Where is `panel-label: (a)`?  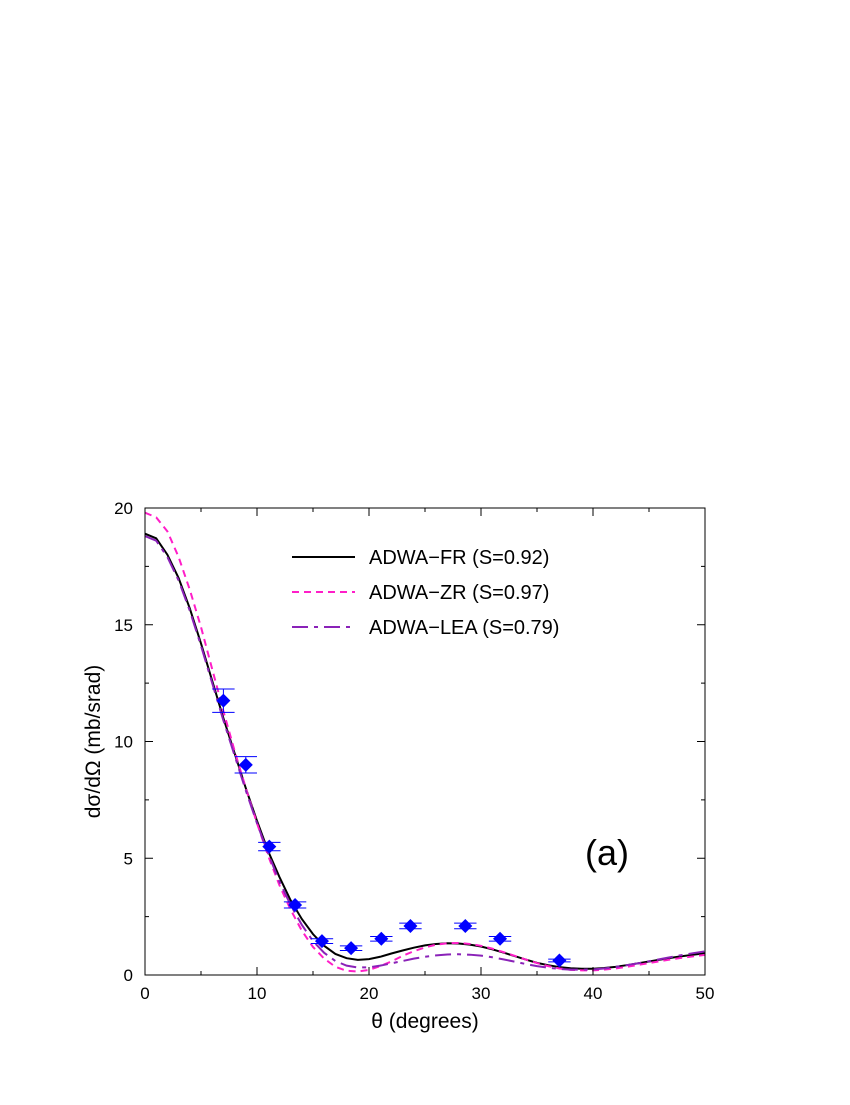 panel-label: (a) is located at coordinates (607, 852).